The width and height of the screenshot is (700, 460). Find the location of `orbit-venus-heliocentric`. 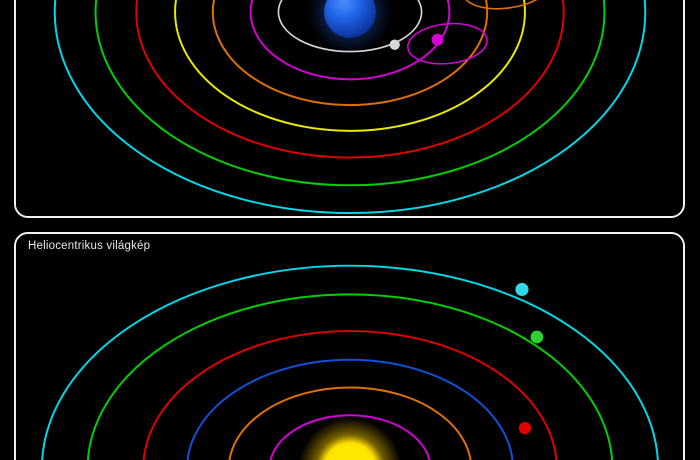

orbit-venus-heliocentric is located at coordinates (350, 423).